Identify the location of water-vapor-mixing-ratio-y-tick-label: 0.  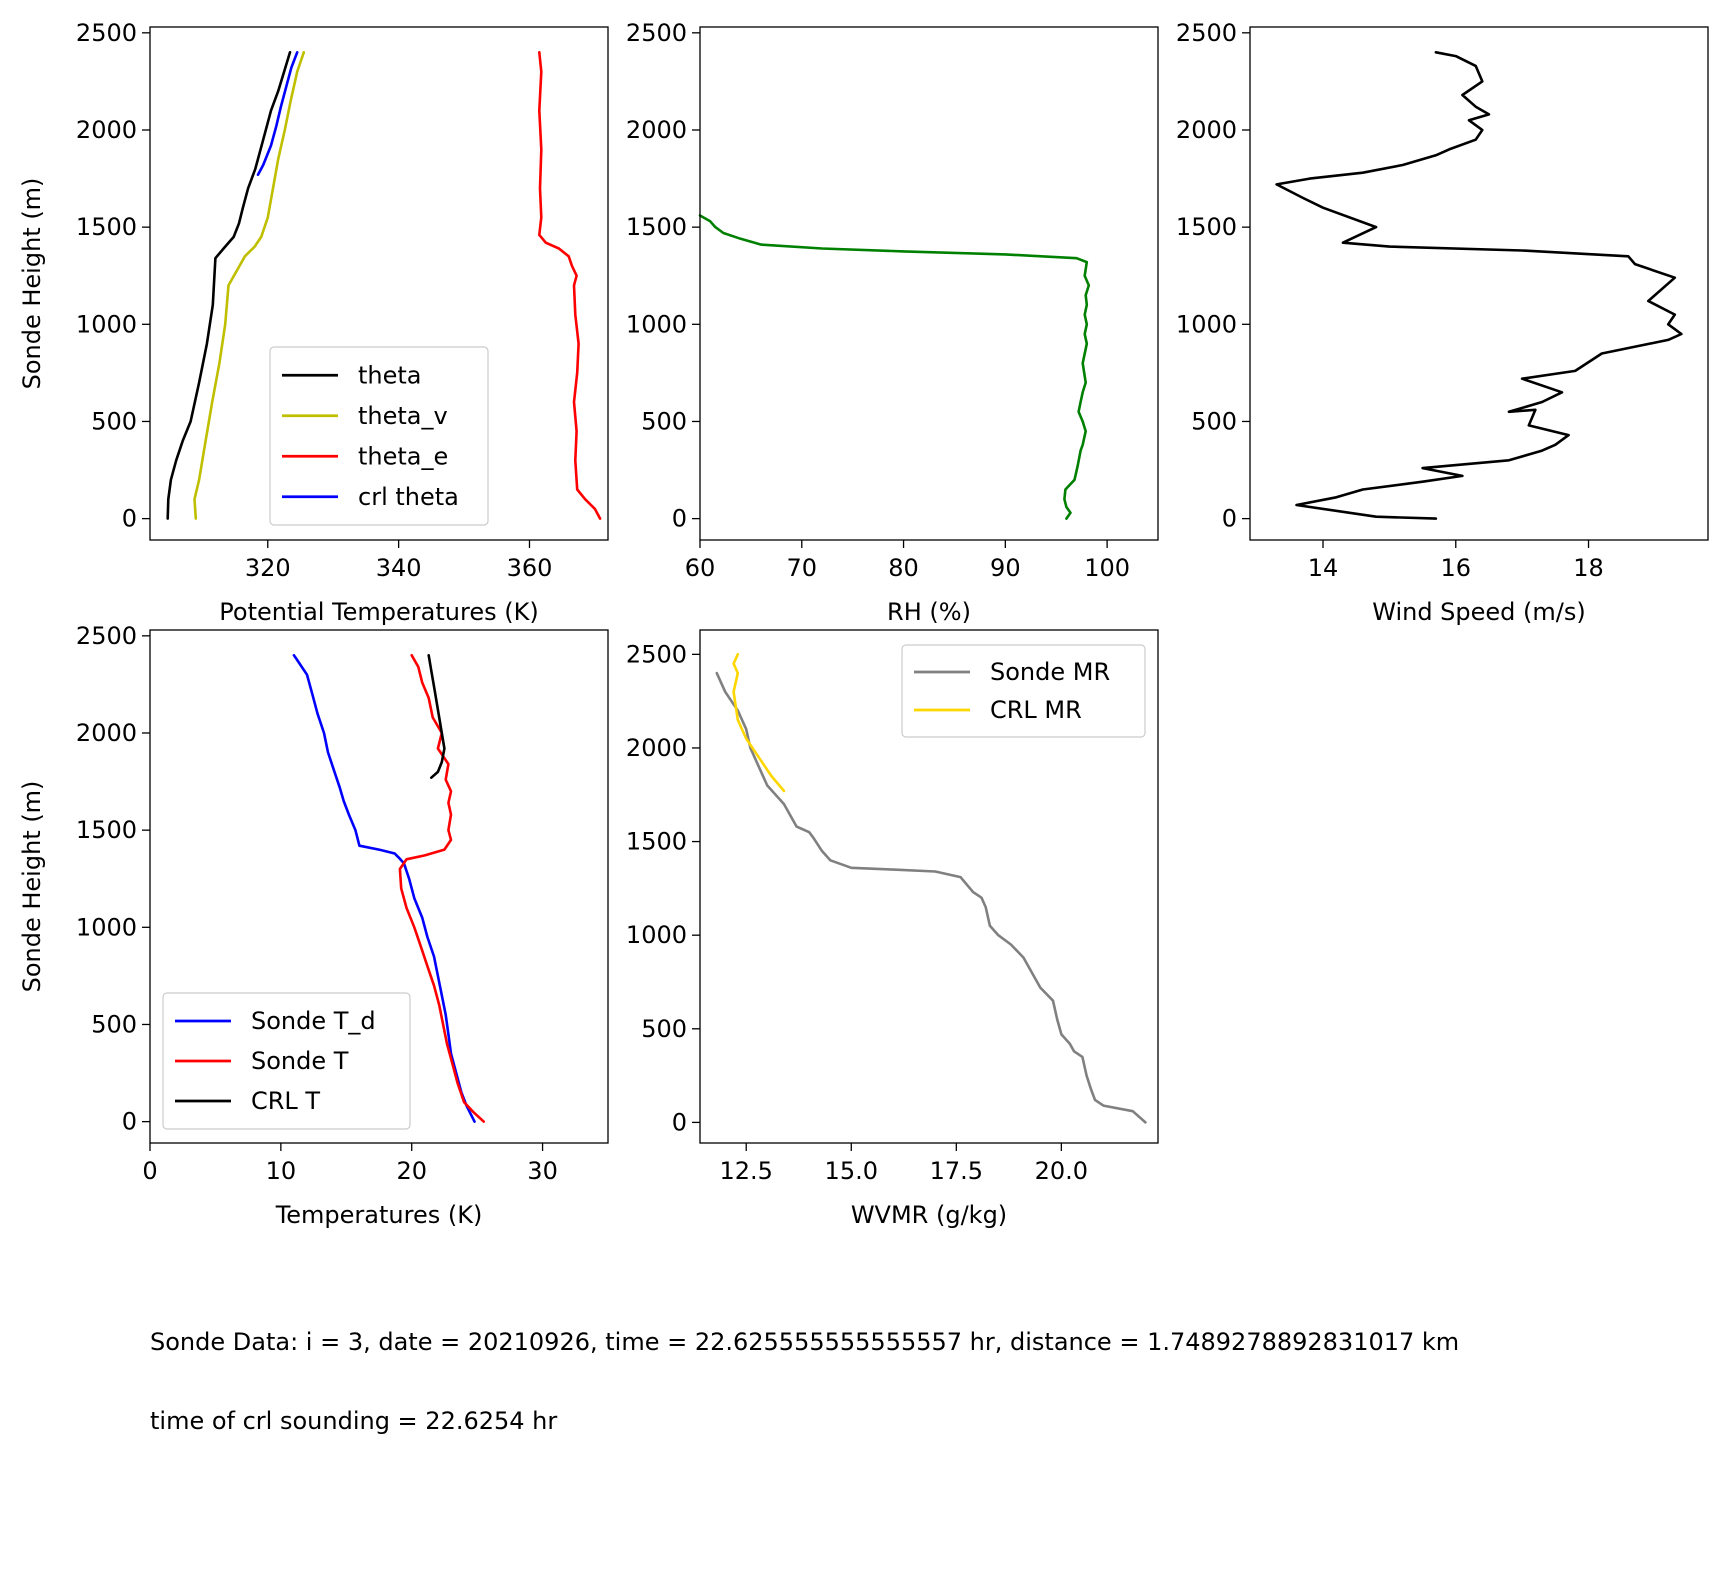
(679, 1122).